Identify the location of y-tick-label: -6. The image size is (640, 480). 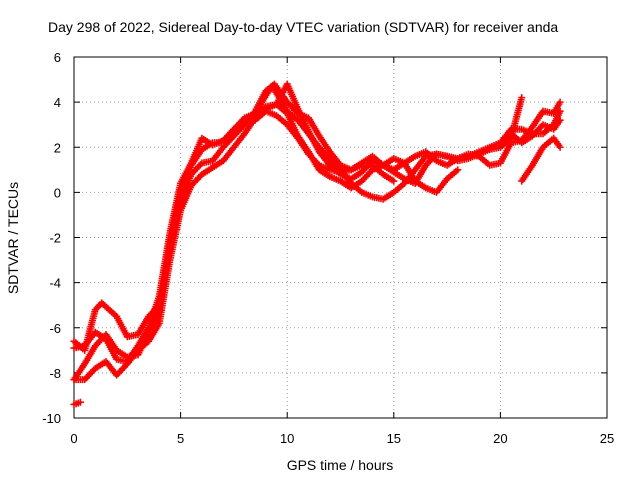
(55, 328).